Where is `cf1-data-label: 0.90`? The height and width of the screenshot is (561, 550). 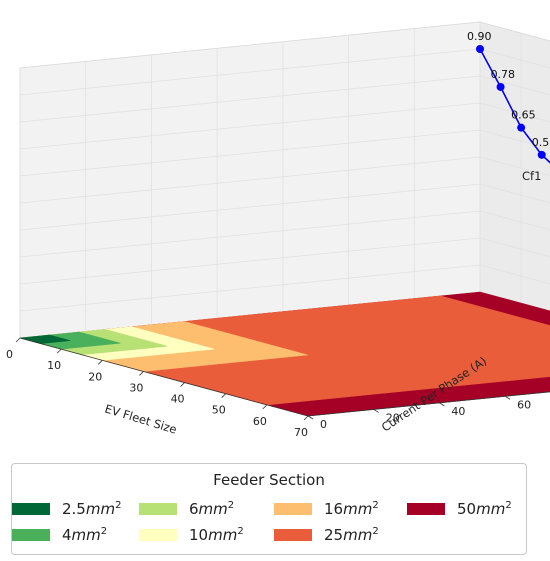
cf1-data-label: 0.90 is located at coordinates (479, 36).